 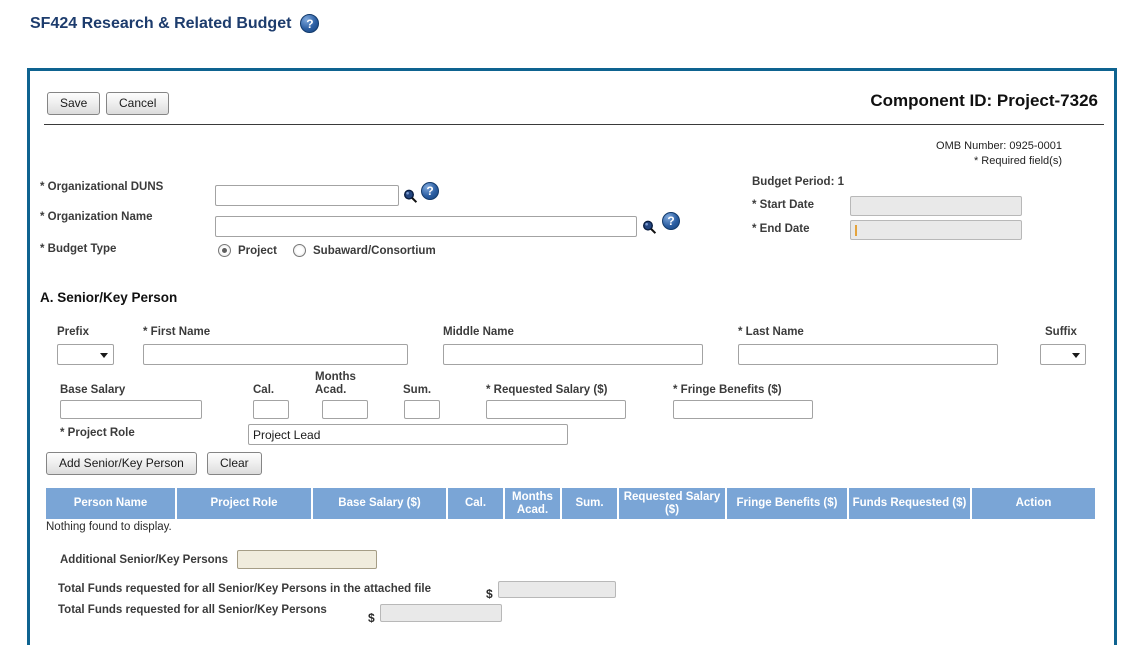 I want to click on budget-type-subaward-label: Subaward/Consortium, so click(x=374, y=250).